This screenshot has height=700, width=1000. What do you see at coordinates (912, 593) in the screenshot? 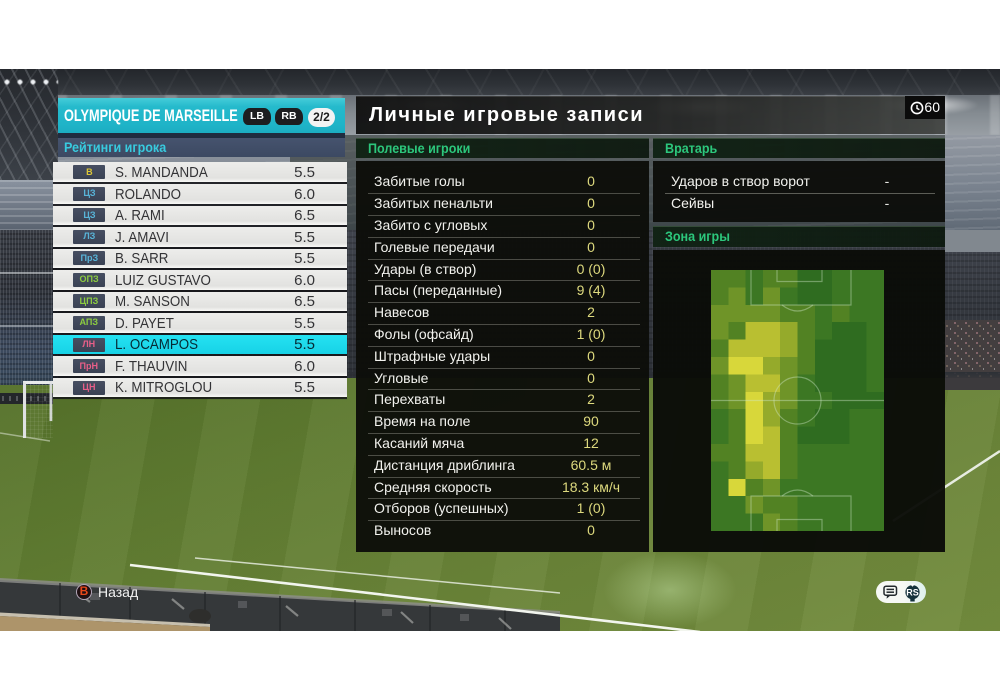
I see `svg-text: RS` at bounding box center [912, 593].